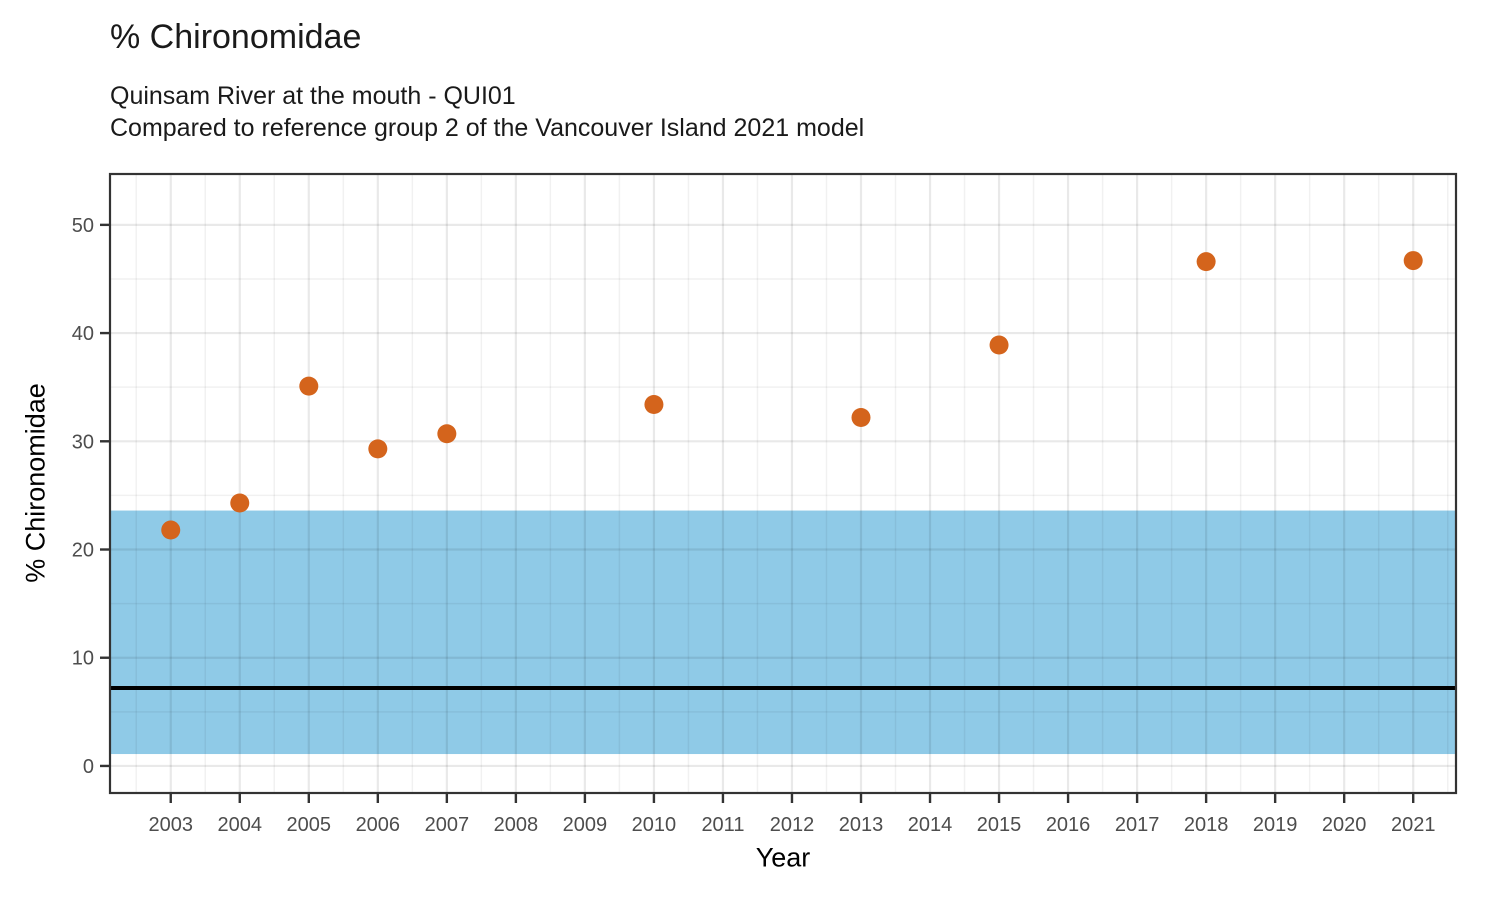 The image size is (1500, 900). What do you see at coordinates (236, 37) in the screenshot?
I see `chart-title: % Chironomidae` at bounding box center [236, 37].